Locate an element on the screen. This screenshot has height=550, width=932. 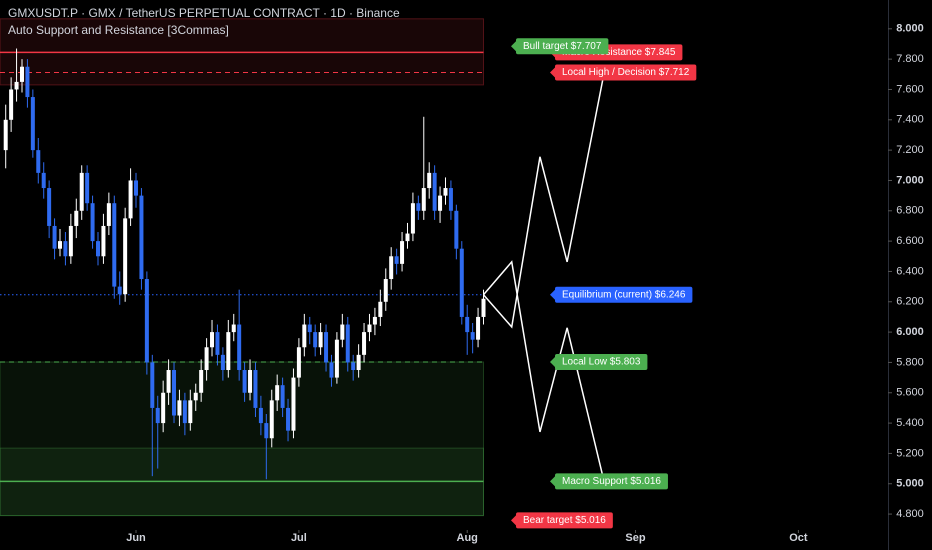
price-tag: Equilibrium (current) $6.246 is located at coordinates (621, 294).